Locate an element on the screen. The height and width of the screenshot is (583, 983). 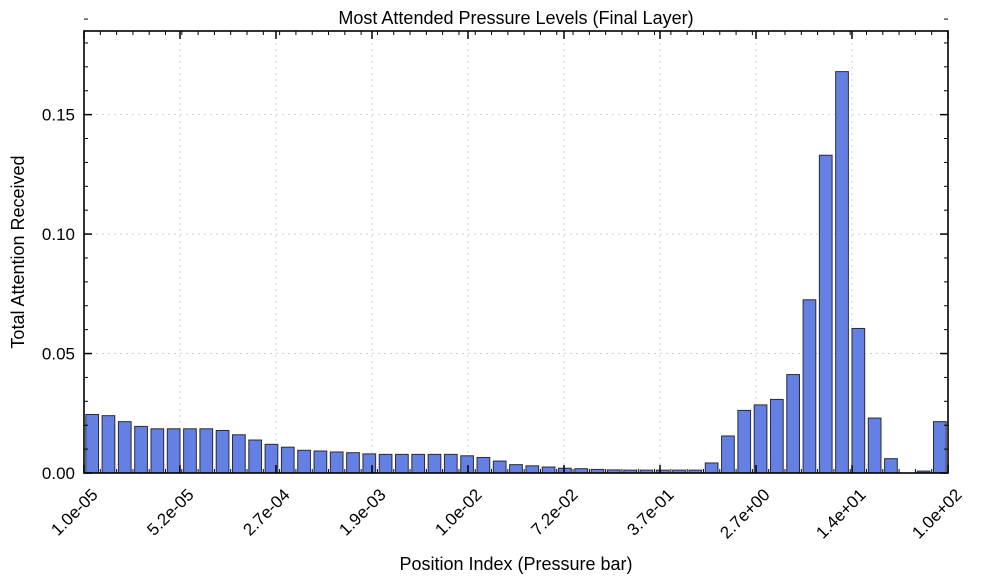
y-tick-label: 0.15 is located at coordinates (58, 115).